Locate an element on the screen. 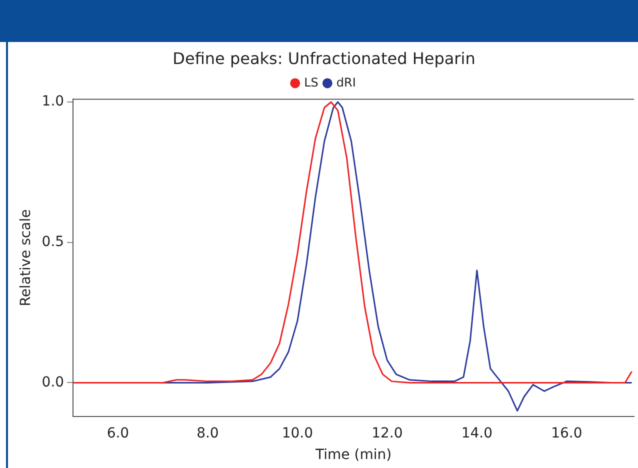 The height and width of the screenshot is (468, 638). x-tick-label: 14.0 is located at coordinates (477, 433).